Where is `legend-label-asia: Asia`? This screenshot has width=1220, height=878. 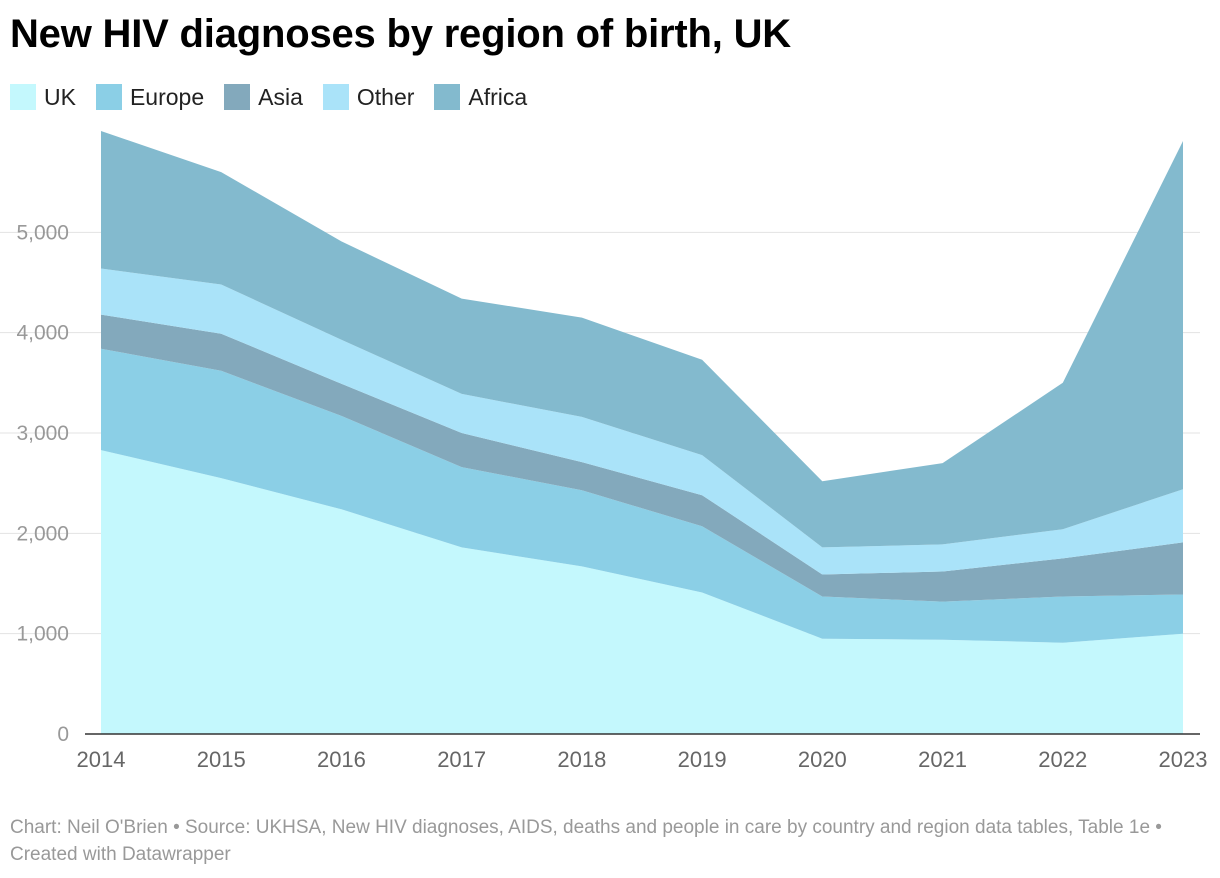 legend-label-asia: Asia is located at coordinates (280, 96).